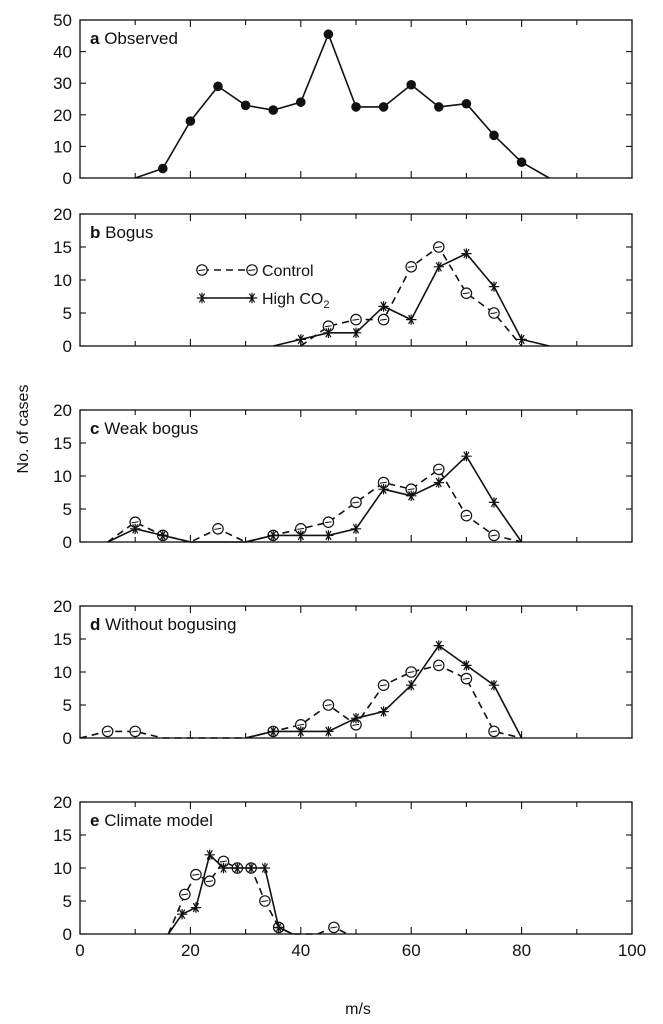 The width and height of the screenshot is (663, 1024). I want to click on series-observed, so click(342, 104).